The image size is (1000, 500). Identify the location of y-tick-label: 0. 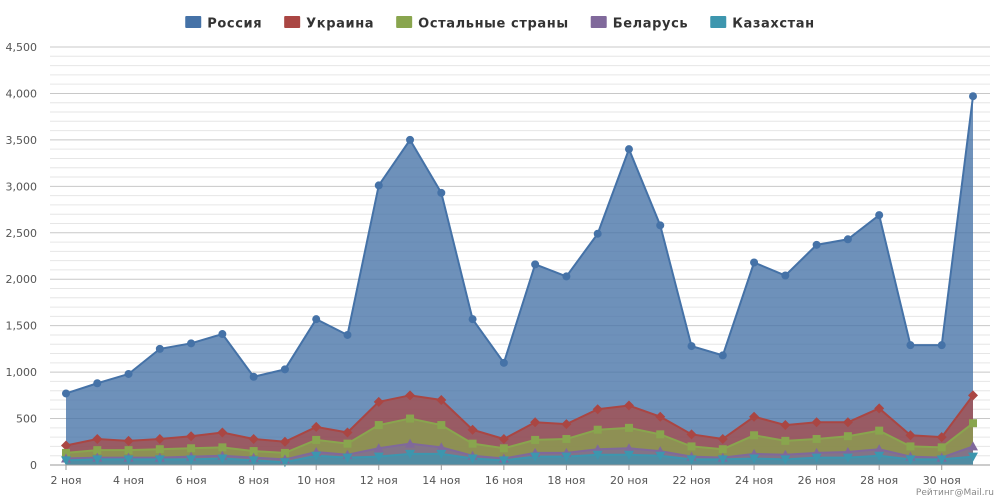
(33, 465).